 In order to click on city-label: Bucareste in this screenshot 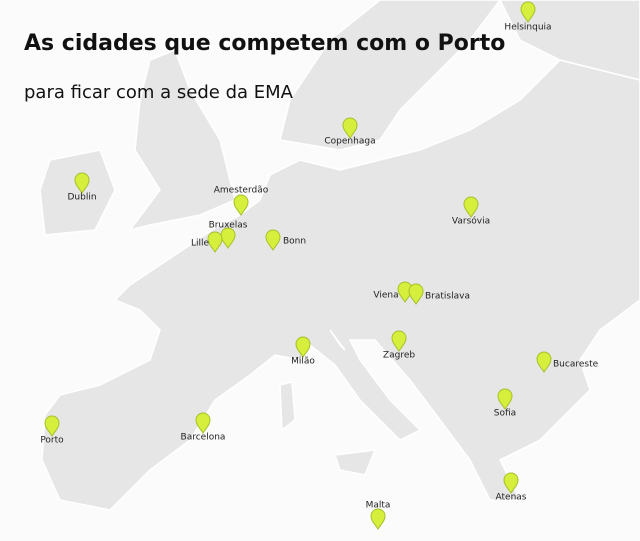, I will do `click(576, 365)`.